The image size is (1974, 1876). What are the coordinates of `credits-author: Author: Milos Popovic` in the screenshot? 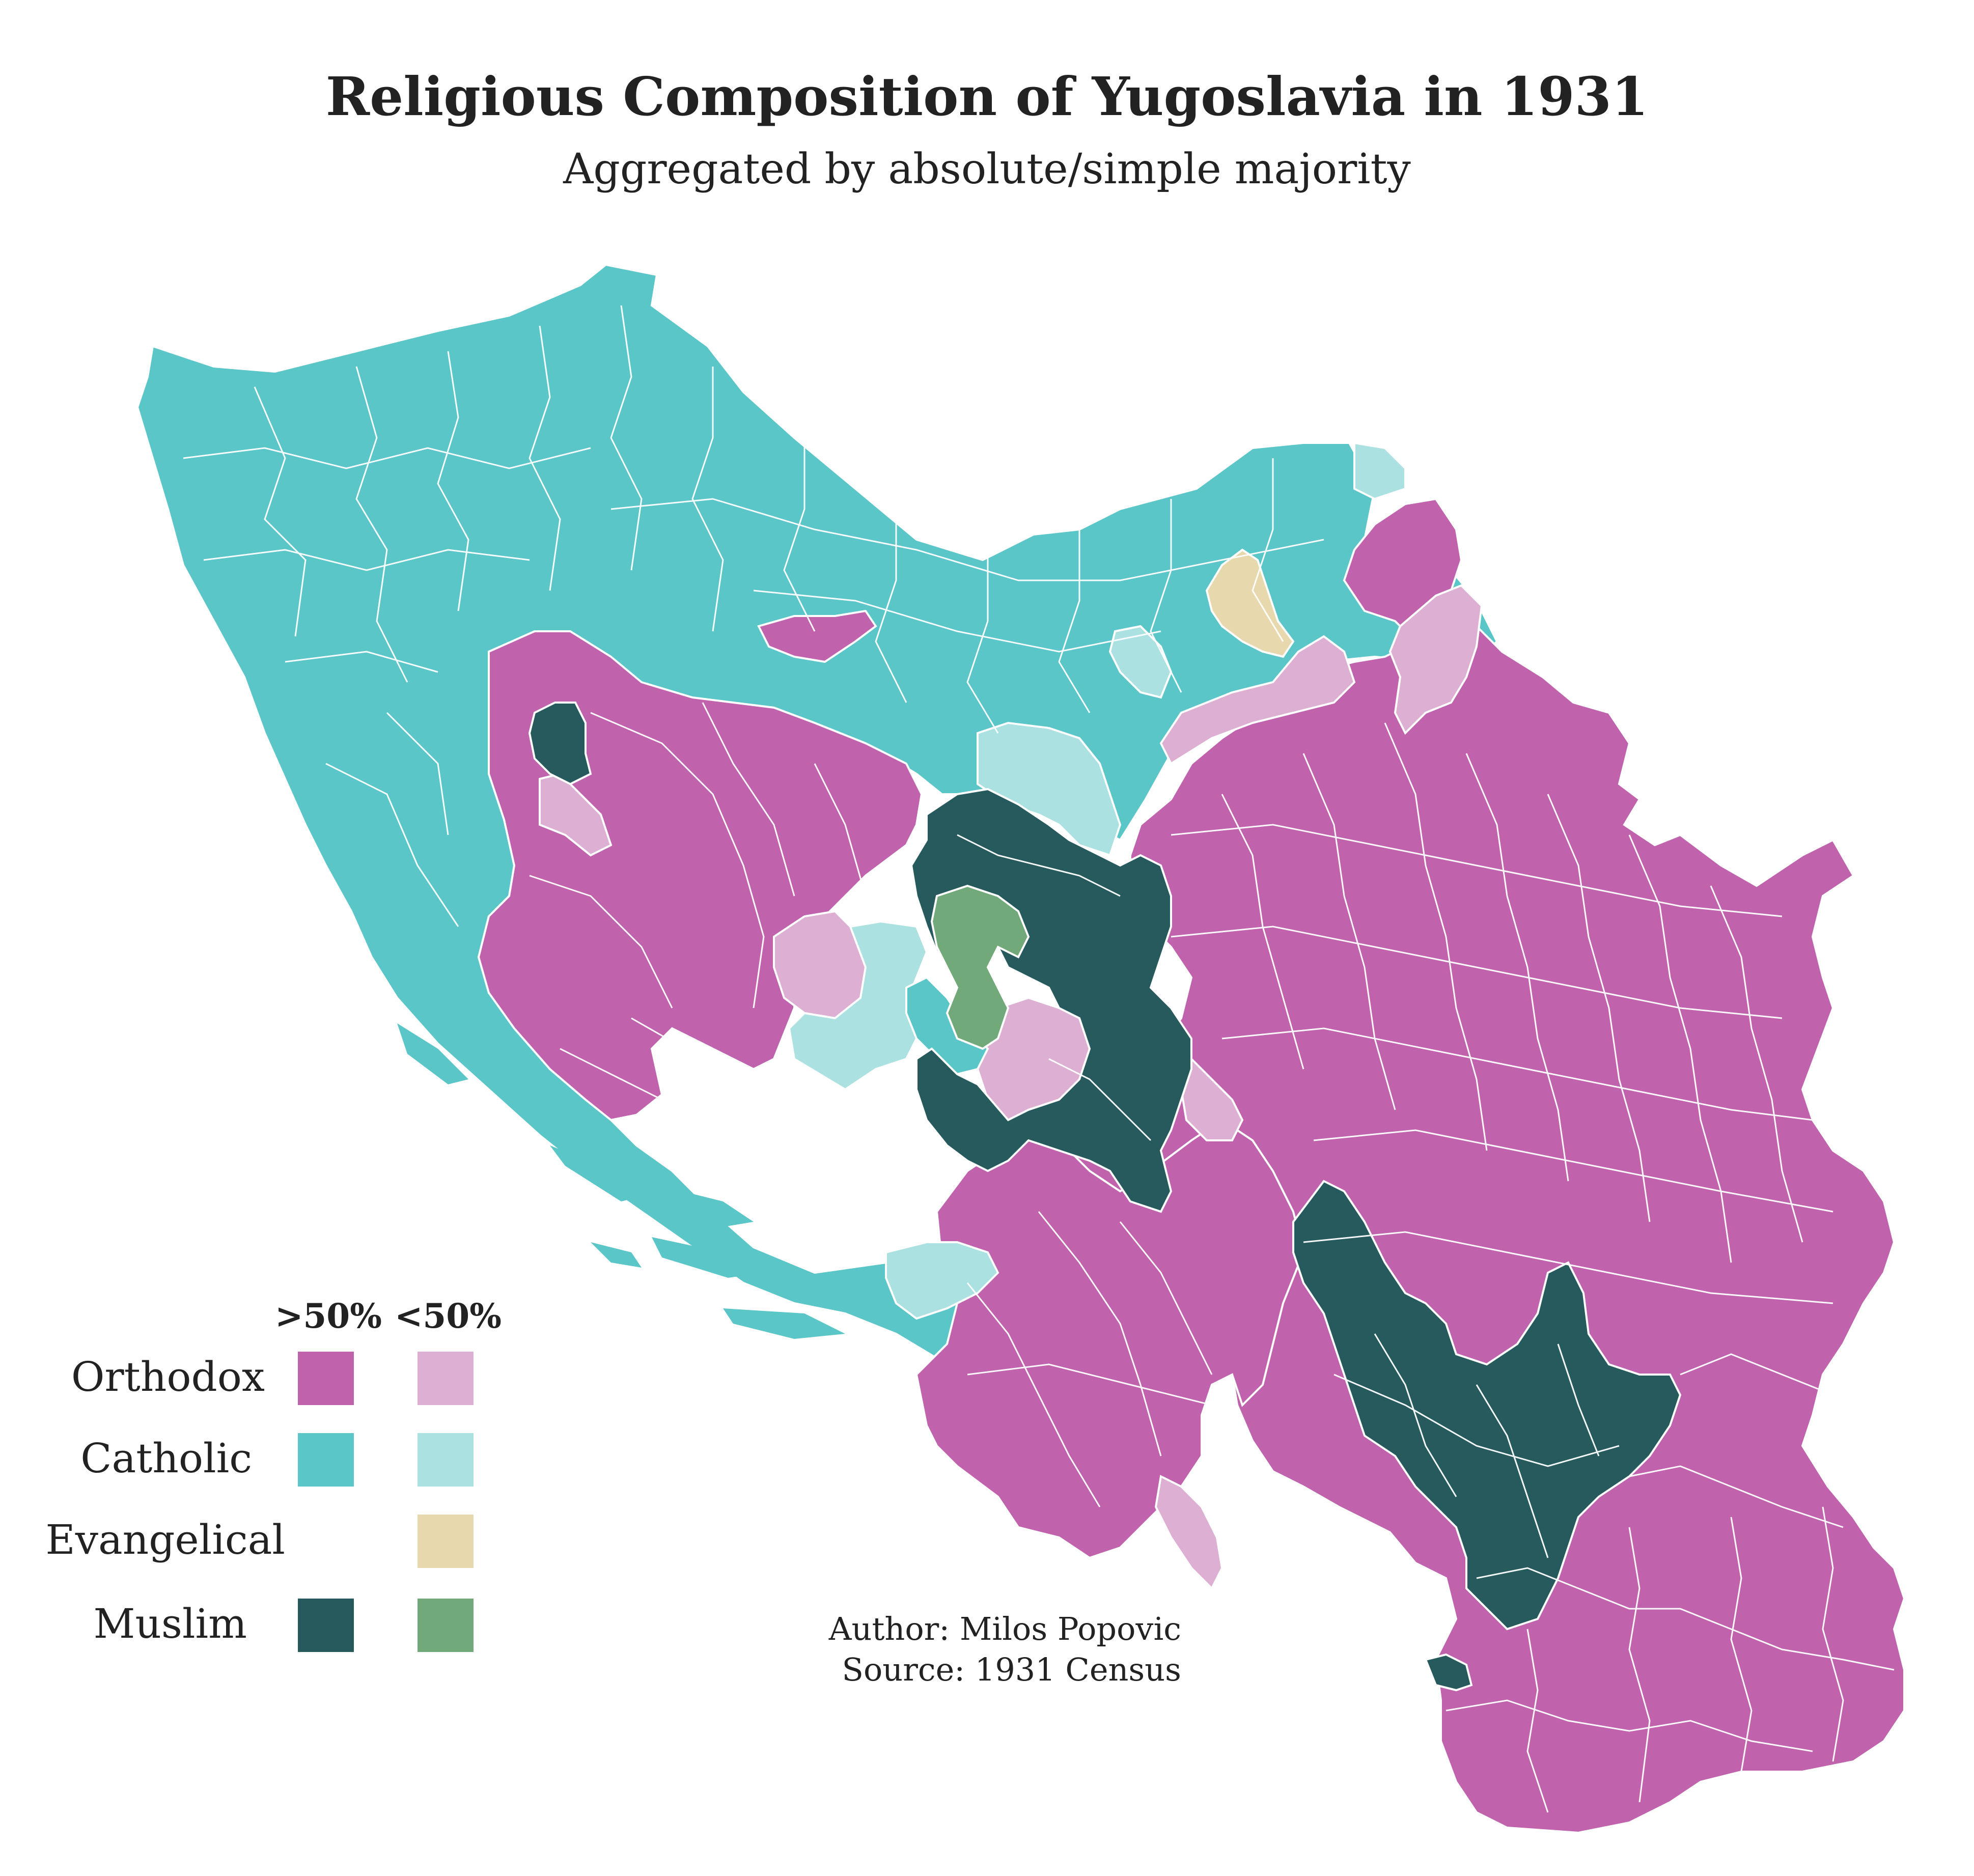 It's located at (1005, 1628).